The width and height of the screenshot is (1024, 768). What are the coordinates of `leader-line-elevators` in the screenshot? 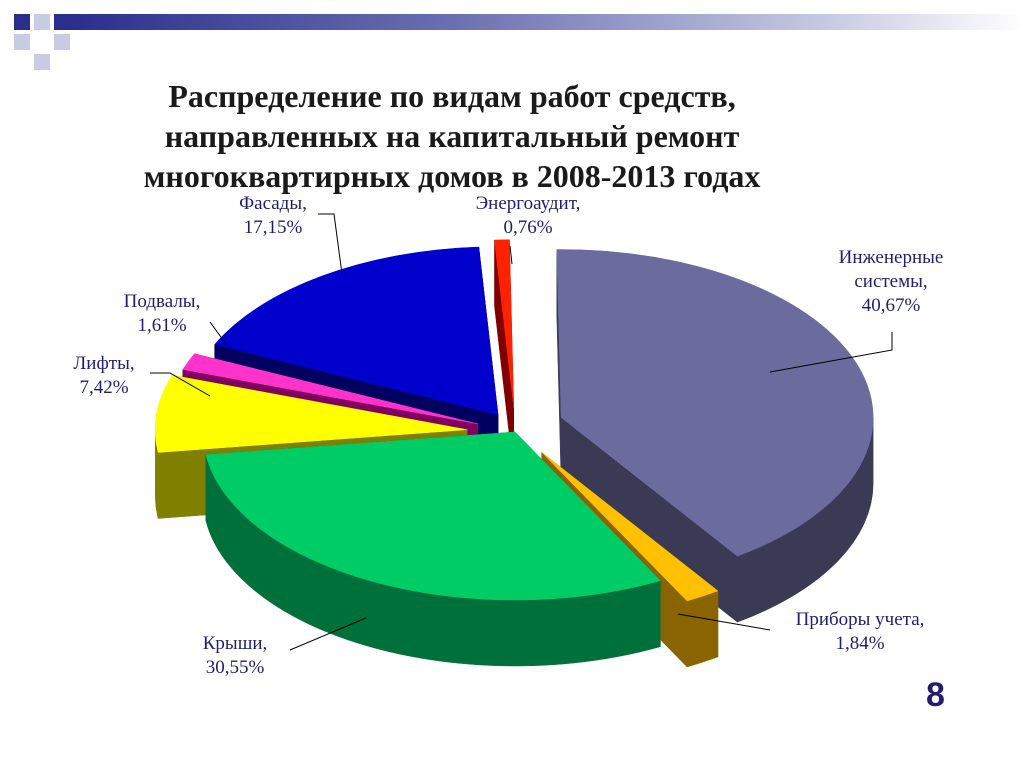 It's located at (180, 384).